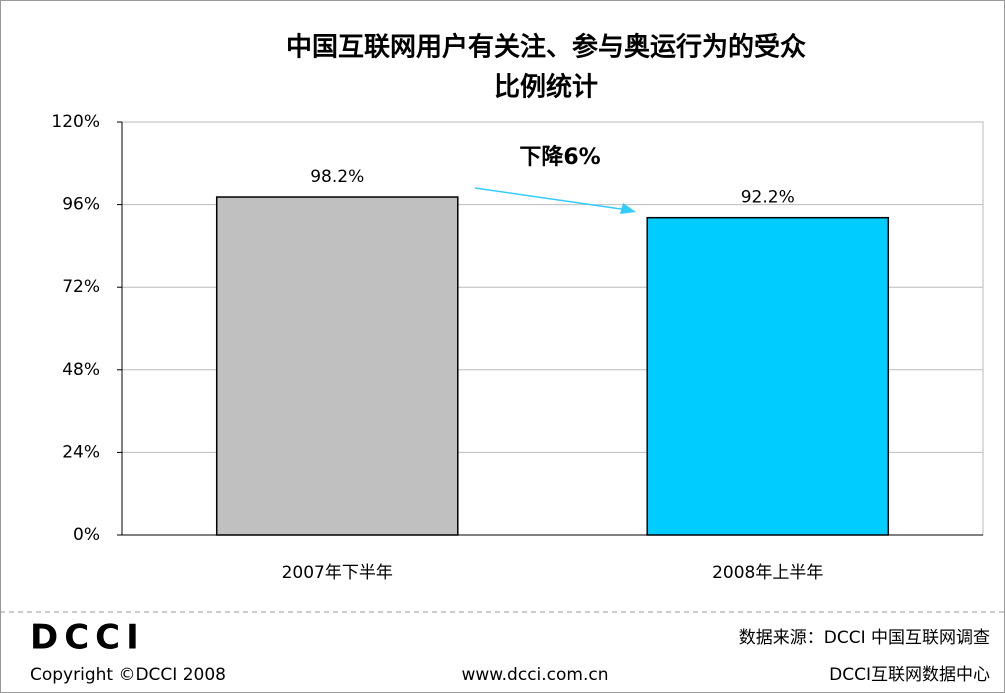  Describe the element at coordinates (87, 638) in the screenshot. I see `logo: DCCI` at that location.